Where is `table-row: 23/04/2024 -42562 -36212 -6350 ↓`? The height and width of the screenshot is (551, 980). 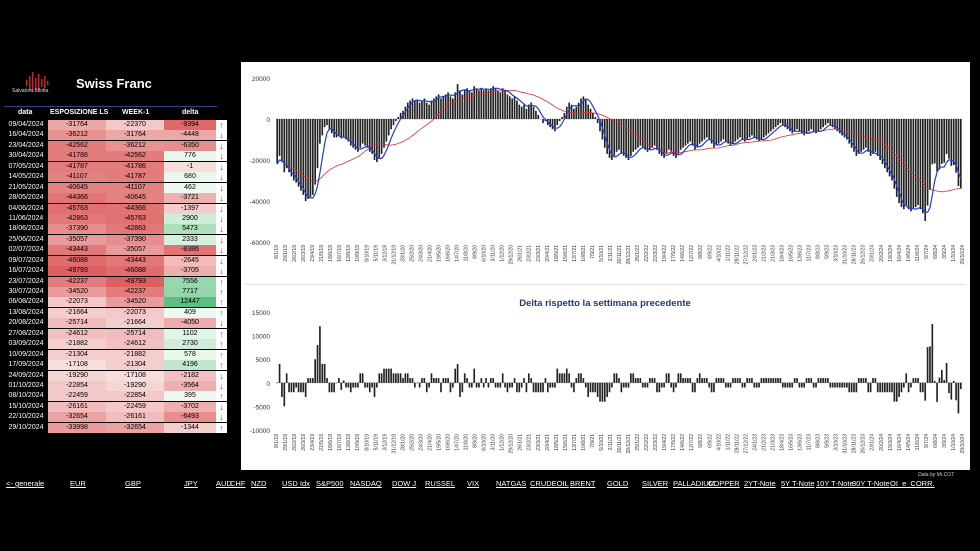 table-row: 23/04/2024 -42562 -36212 -6350 ↓ is located at coordinates (121, 145).